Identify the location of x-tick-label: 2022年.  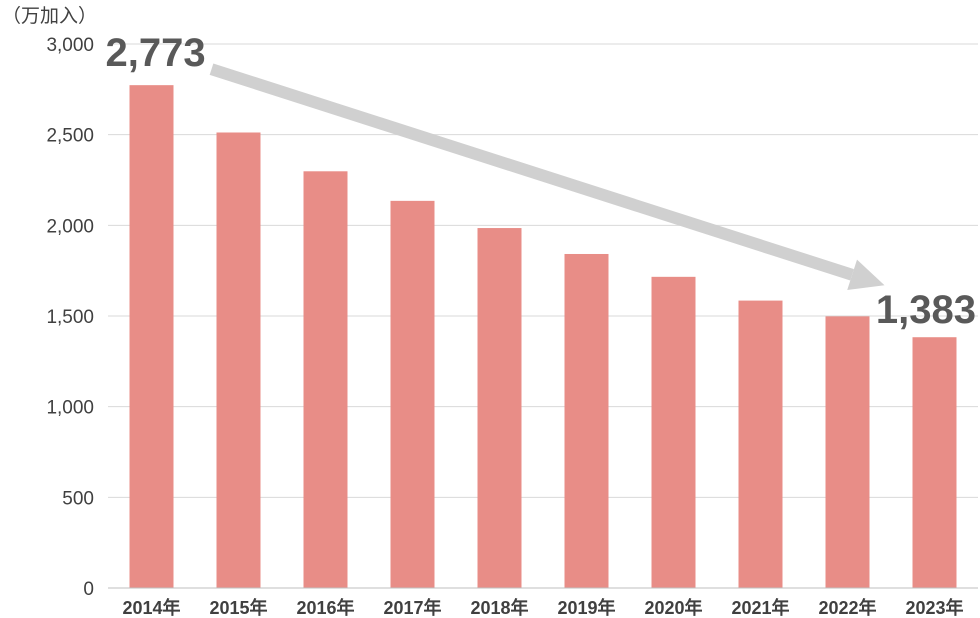
(847, 607).